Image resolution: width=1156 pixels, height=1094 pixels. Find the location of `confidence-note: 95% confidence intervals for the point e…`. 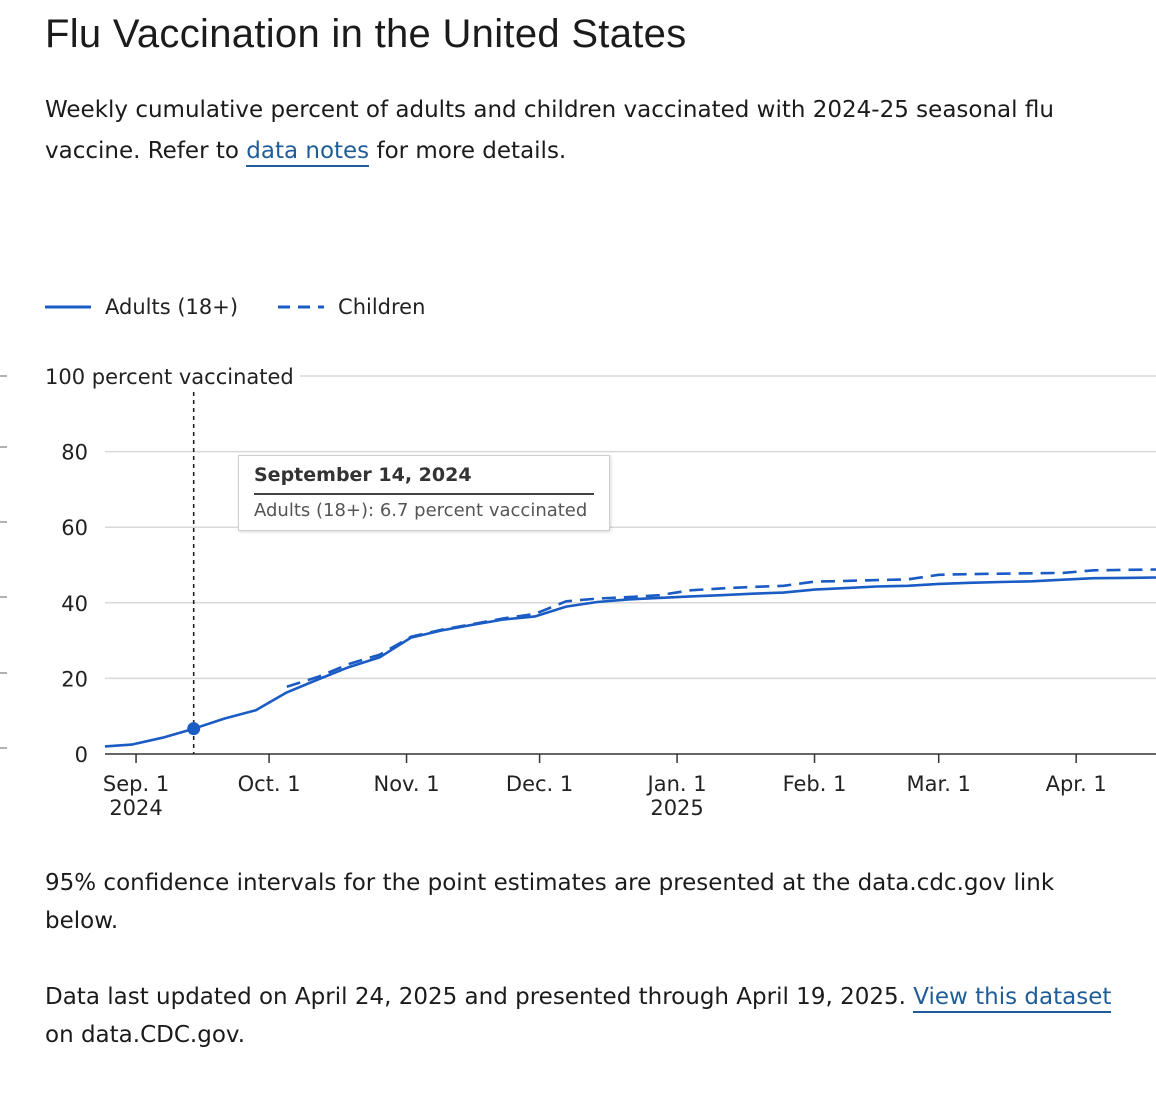

confidence-note: 95% confidence intervals for the point e… is located at coordinates (550, 902).